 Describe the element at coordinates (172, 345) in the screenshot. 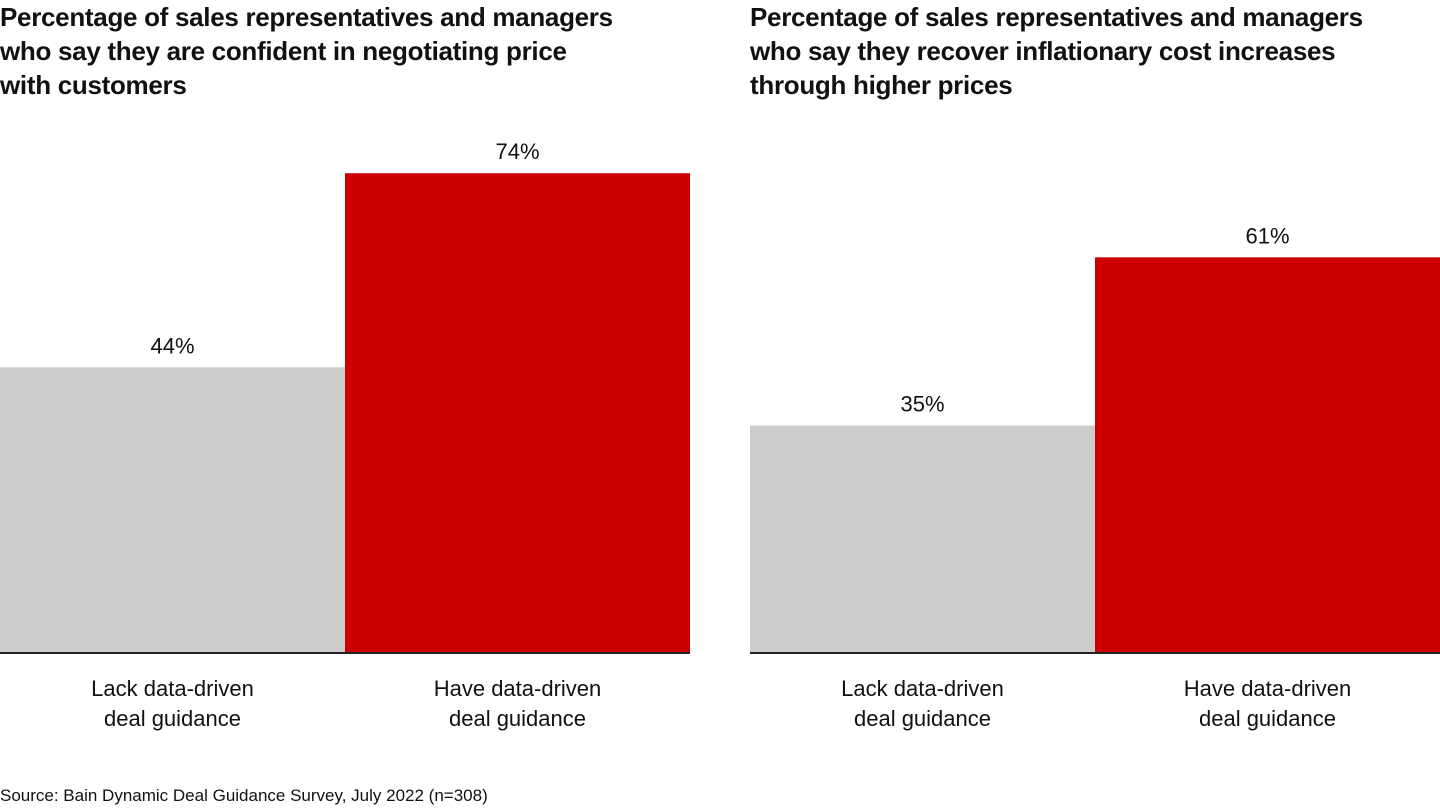

I see `data-label: 44%` at that location.